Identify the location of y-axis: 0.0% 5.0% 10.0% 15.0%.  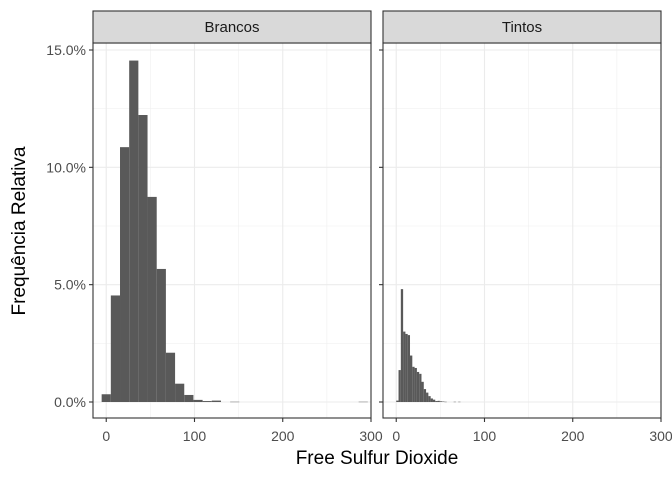
(69, 226).